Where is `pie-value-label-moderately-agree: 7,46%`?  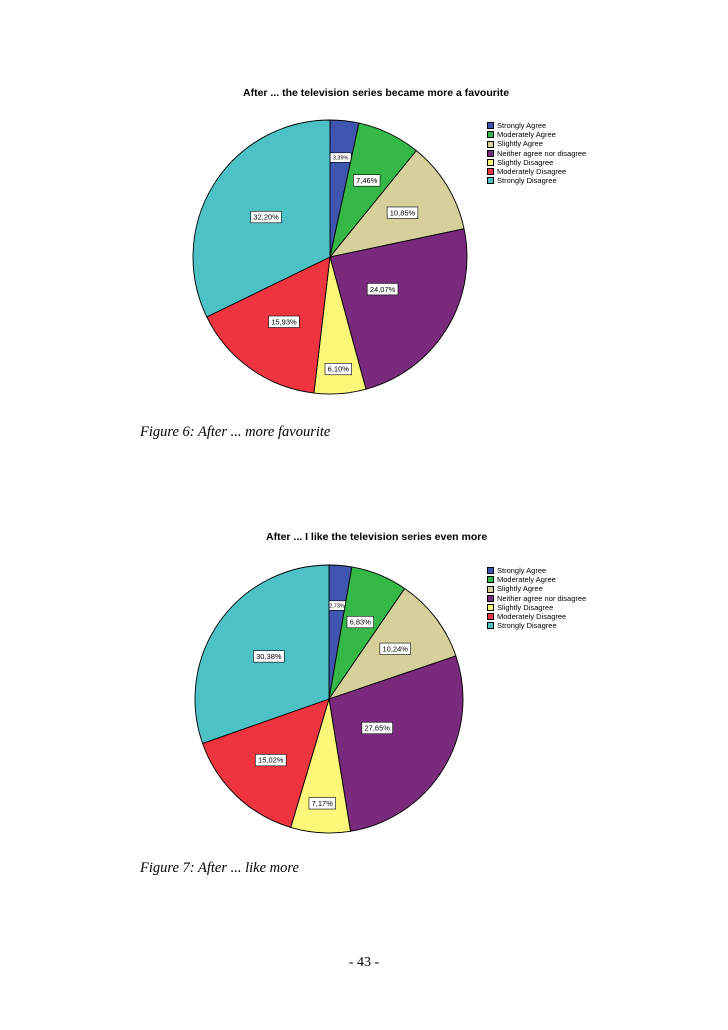 pie-value-label-moderately-agree: 7,46% is located at coordinates (367, 180).